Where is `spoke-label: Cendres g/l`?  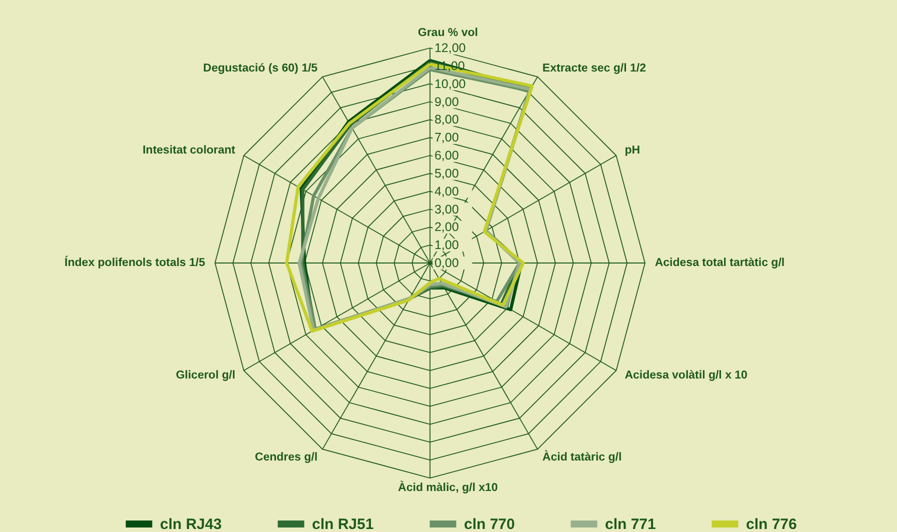 spoke-label: Cendres g/l is located at coordinates (286, 458).